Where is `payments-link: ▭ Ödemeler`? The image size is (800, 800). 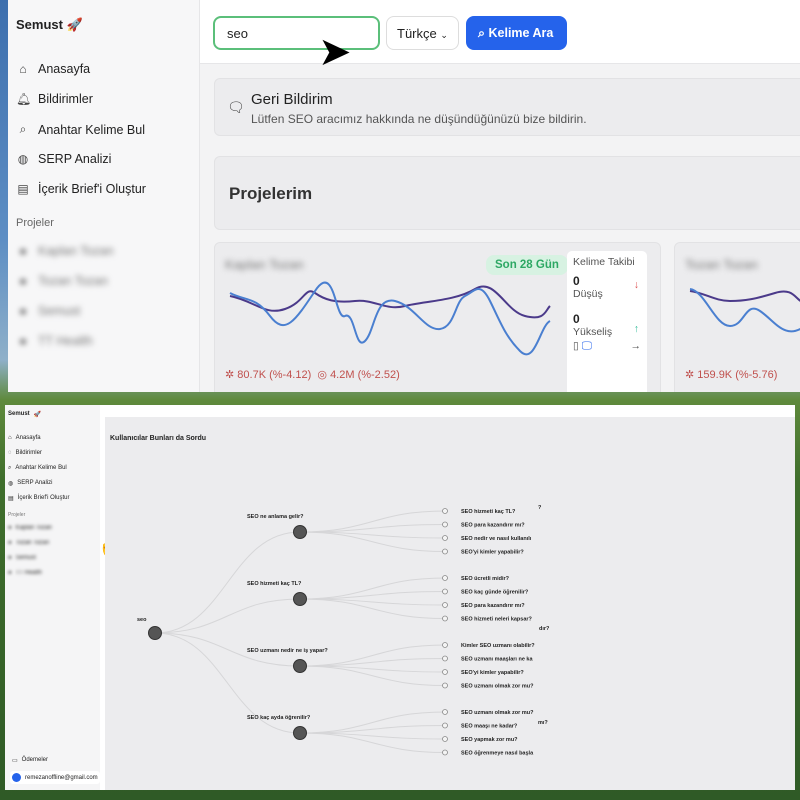
payments-link: ▭ Ödemeler is located at coordinates (30, 760).